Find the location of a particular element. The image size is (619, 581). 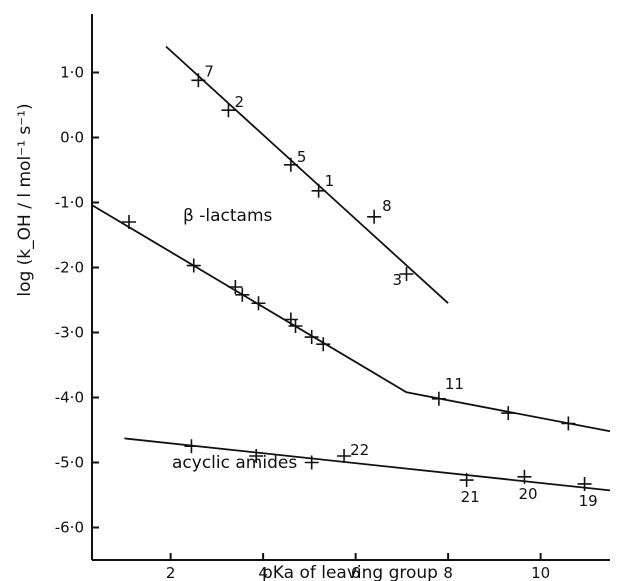

point-label-7: 7 is located at coordinates (209, 71).